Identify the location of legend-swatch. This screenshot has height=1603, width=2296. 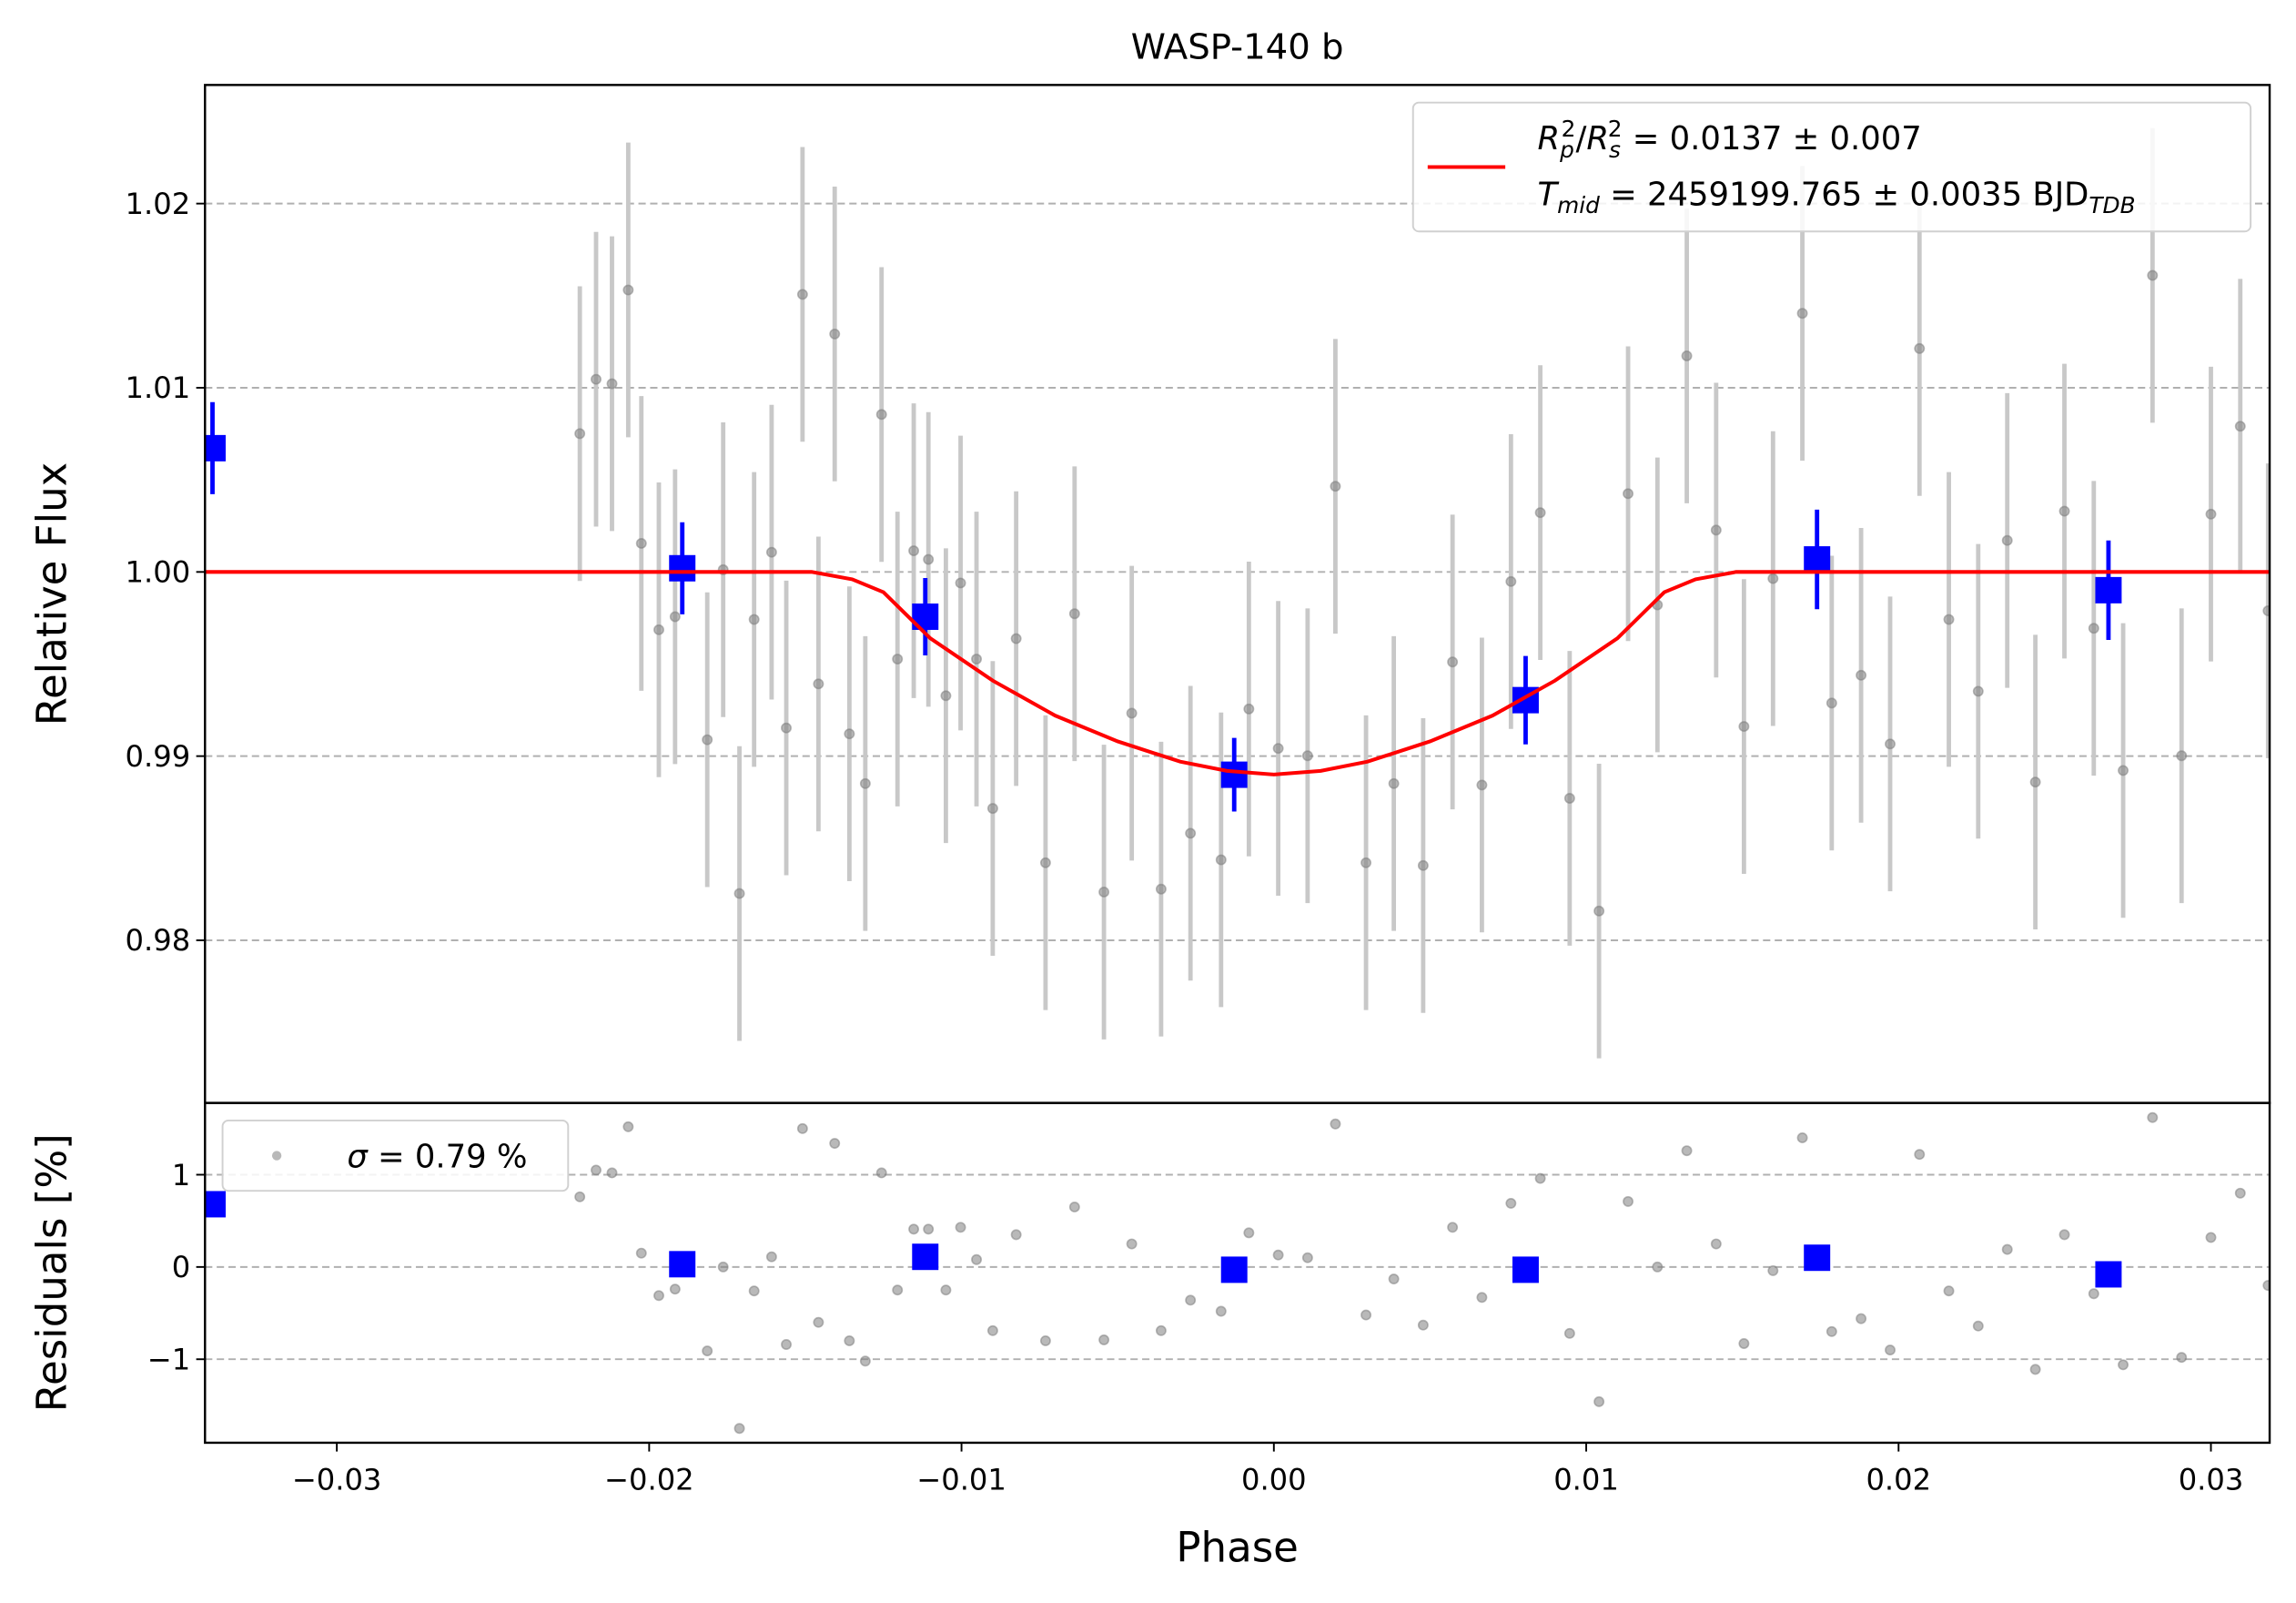
(277, 1156).